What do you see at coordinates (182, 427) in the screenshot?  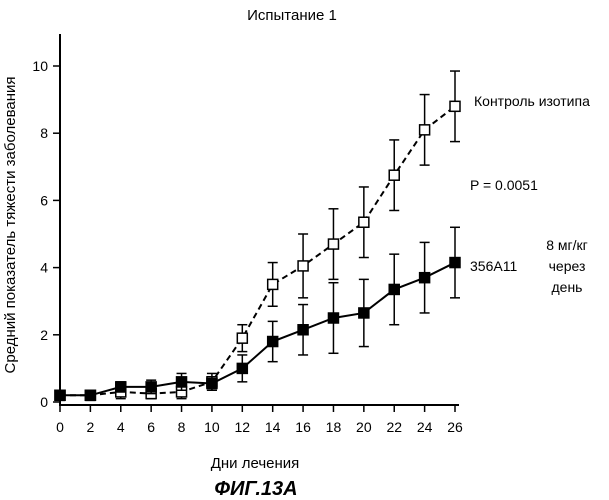 I see `x-tick-label: 8` at bounding box center [182, 427].